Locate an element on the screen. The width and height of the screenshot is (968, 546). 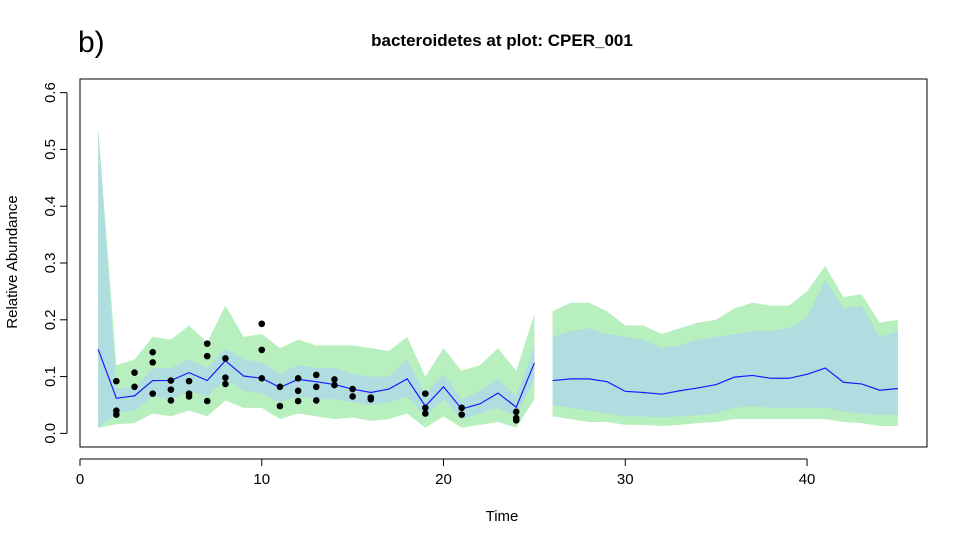
y-tick-label: 0.5 is located at coordinates (50, 149).